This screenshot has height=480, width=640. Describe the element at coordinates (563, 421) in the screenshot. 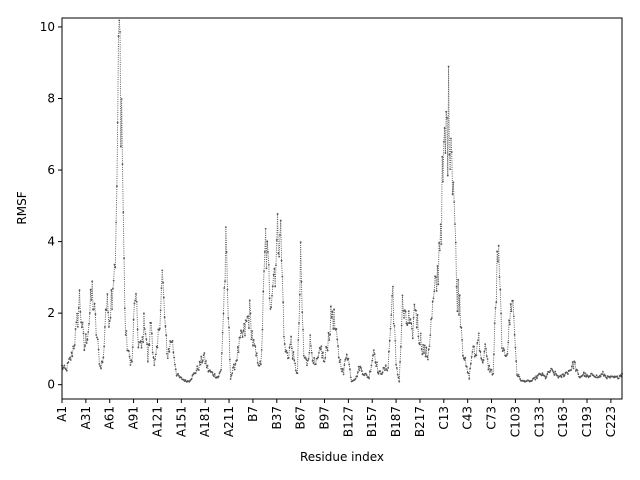

I see `x-tick-label: C163` at that location.